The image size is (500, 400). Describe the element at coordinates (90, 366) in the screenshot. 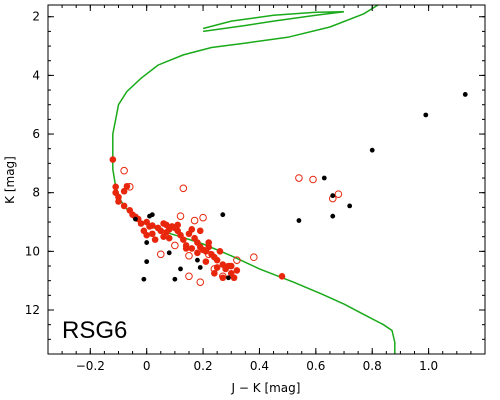

I see `x-tick-label: −0.2` at that location.